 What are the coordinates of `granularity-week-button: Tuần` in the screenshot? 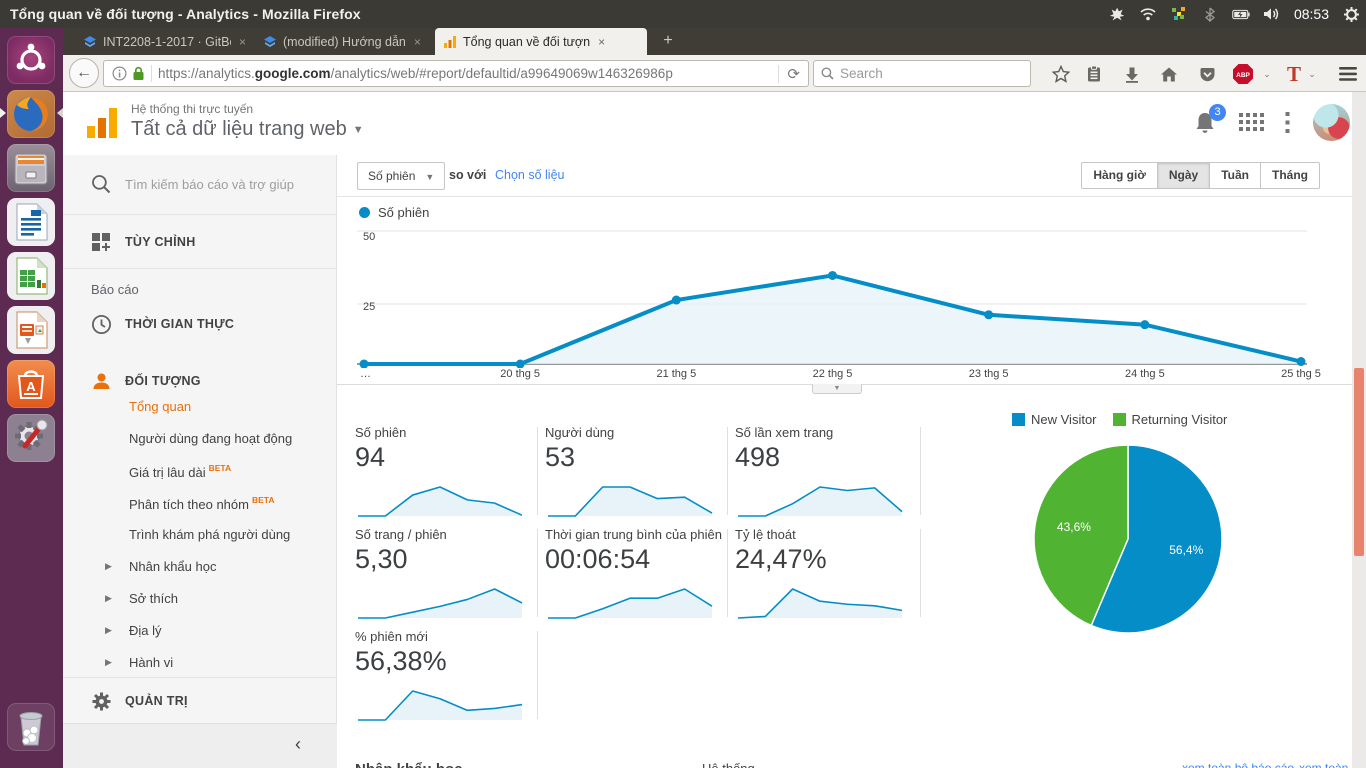 It's located at (1235, 175).